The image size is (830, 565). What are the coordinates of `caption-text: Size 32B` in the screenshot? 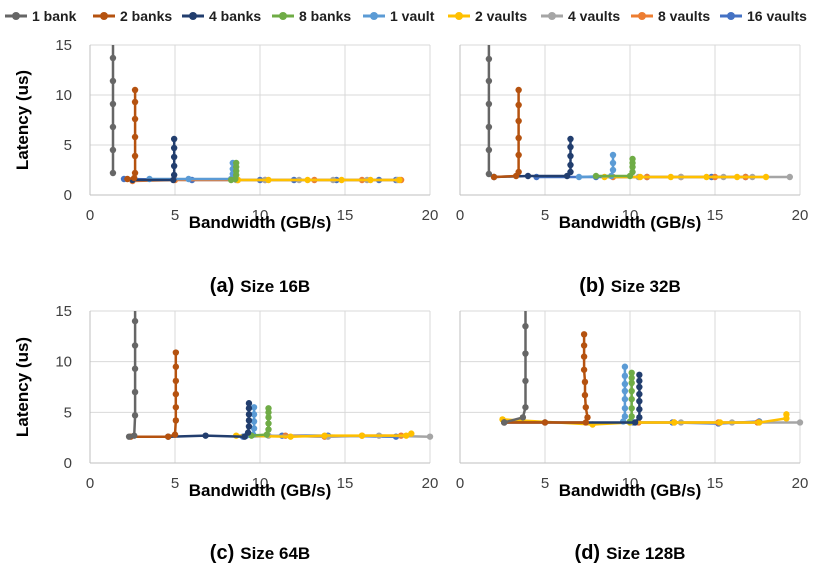 It's located at (646, 286).